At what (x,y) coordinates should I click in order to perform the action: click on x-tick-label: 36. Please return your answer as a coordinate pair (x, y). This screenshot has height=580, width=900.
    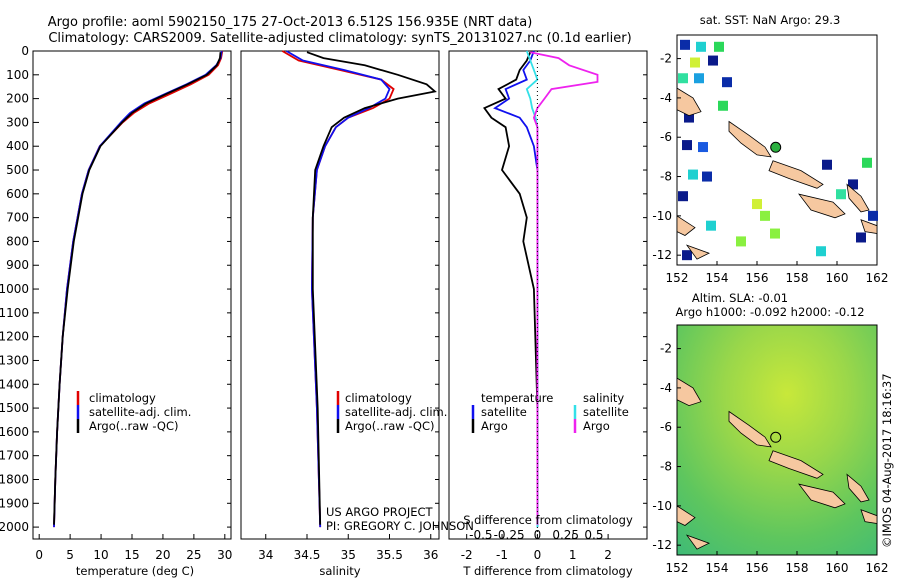
    Looking at the image, I should click on (430, 555).